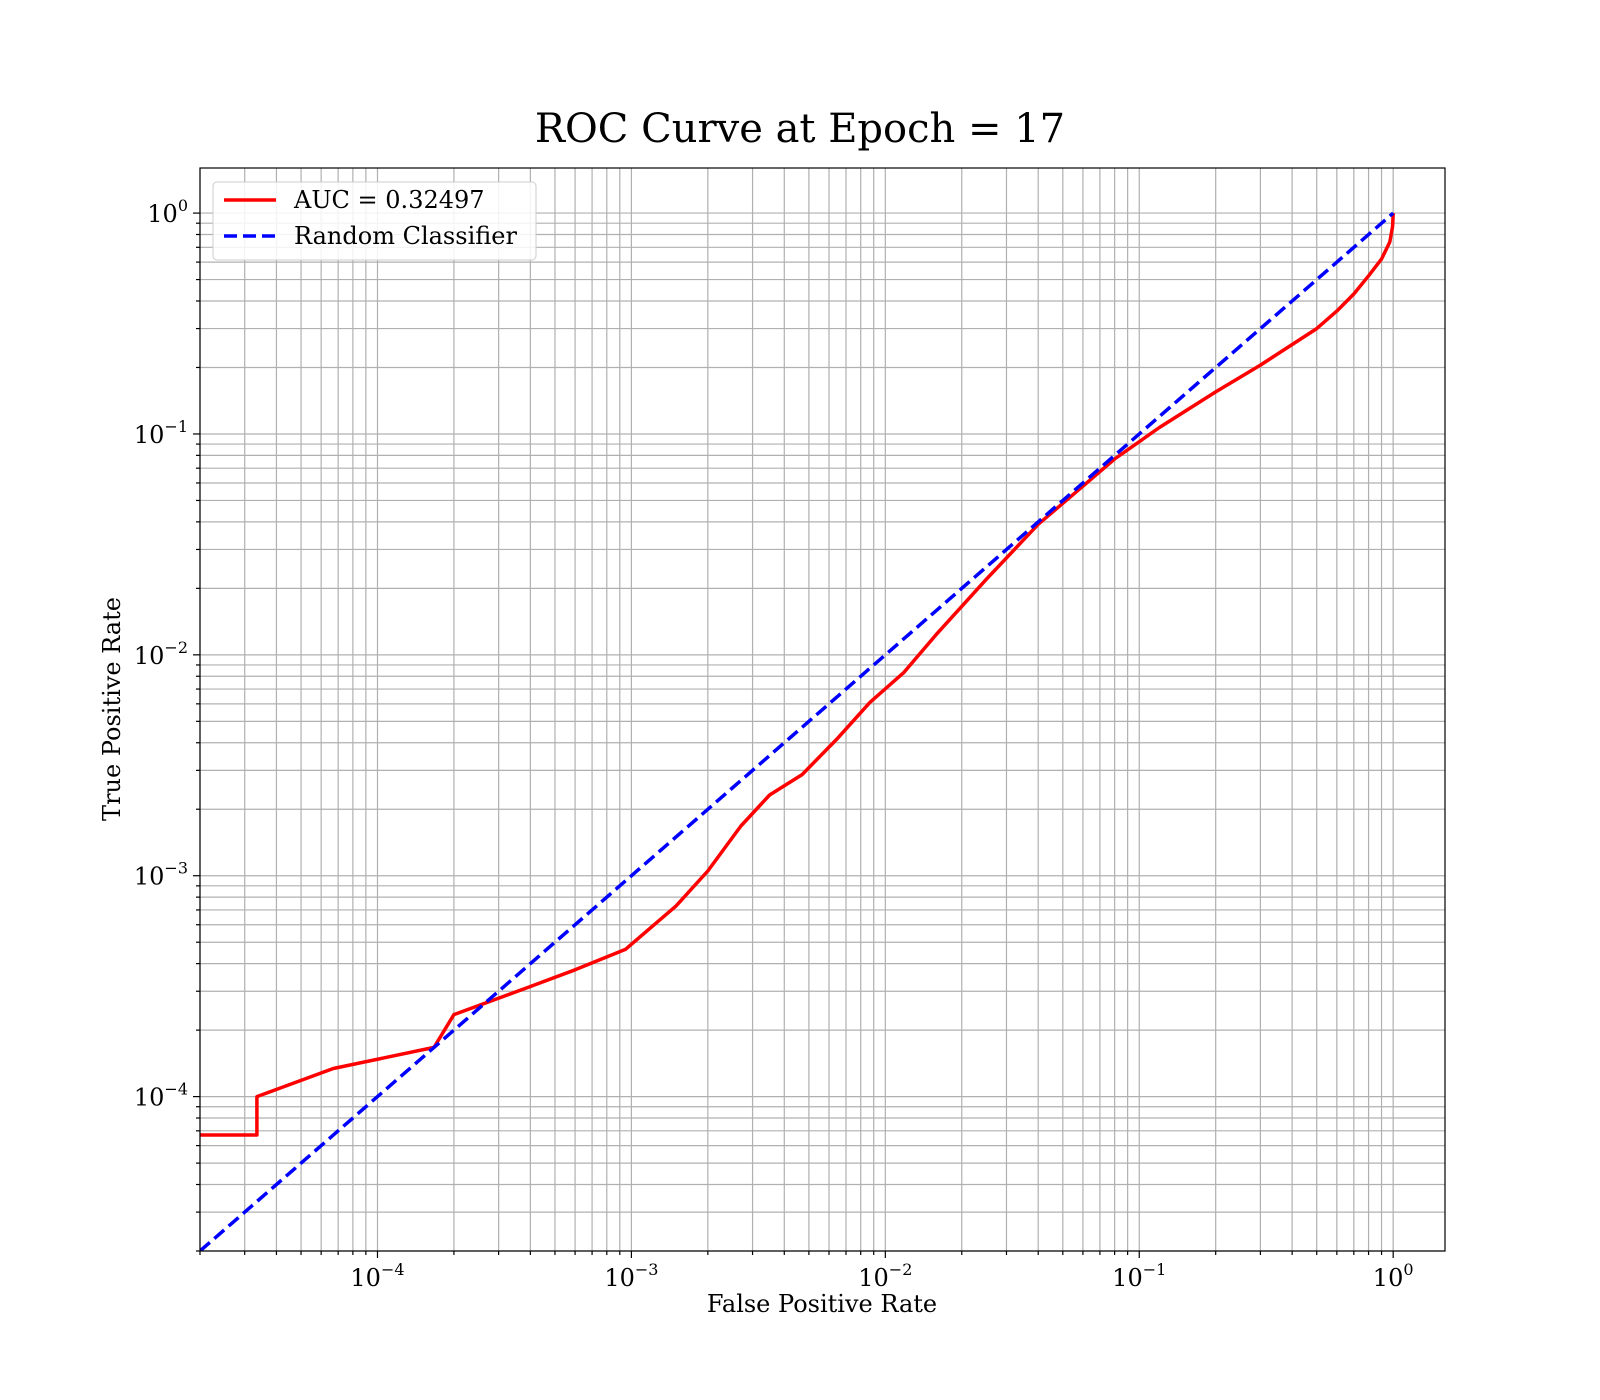  Describe the element at coordinates (161, 1096) in the screenshot. I see `y-tick-label: 10⁻⁴` at that location.